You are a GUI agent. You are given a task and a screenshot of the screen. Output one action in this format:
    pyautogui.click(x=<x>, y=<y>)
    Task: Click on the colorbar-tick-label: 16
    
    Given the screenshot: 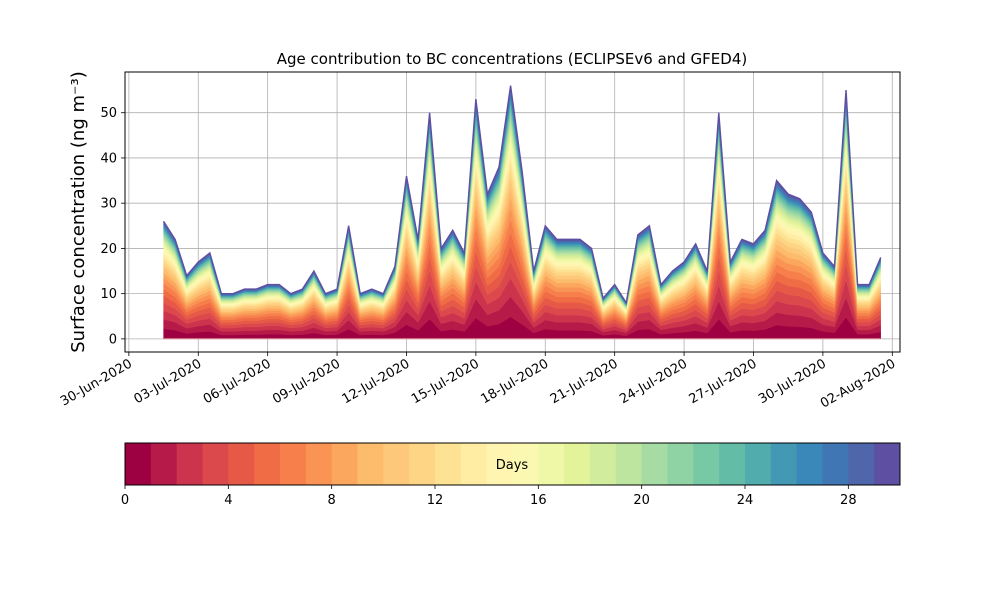 What is the action you would take?
    pyautogui.click(x=538, y=500)
    